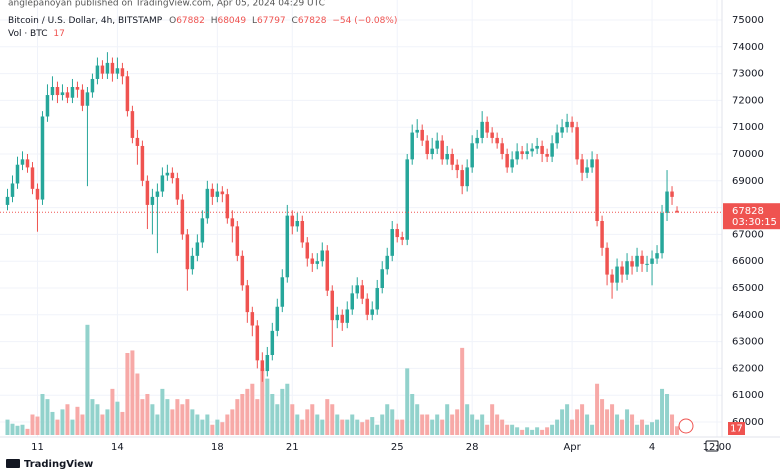 Image resolution: width=780 pixels, height=470 pixels. I want to click on x-tick-label: 25, so click(397, 447).